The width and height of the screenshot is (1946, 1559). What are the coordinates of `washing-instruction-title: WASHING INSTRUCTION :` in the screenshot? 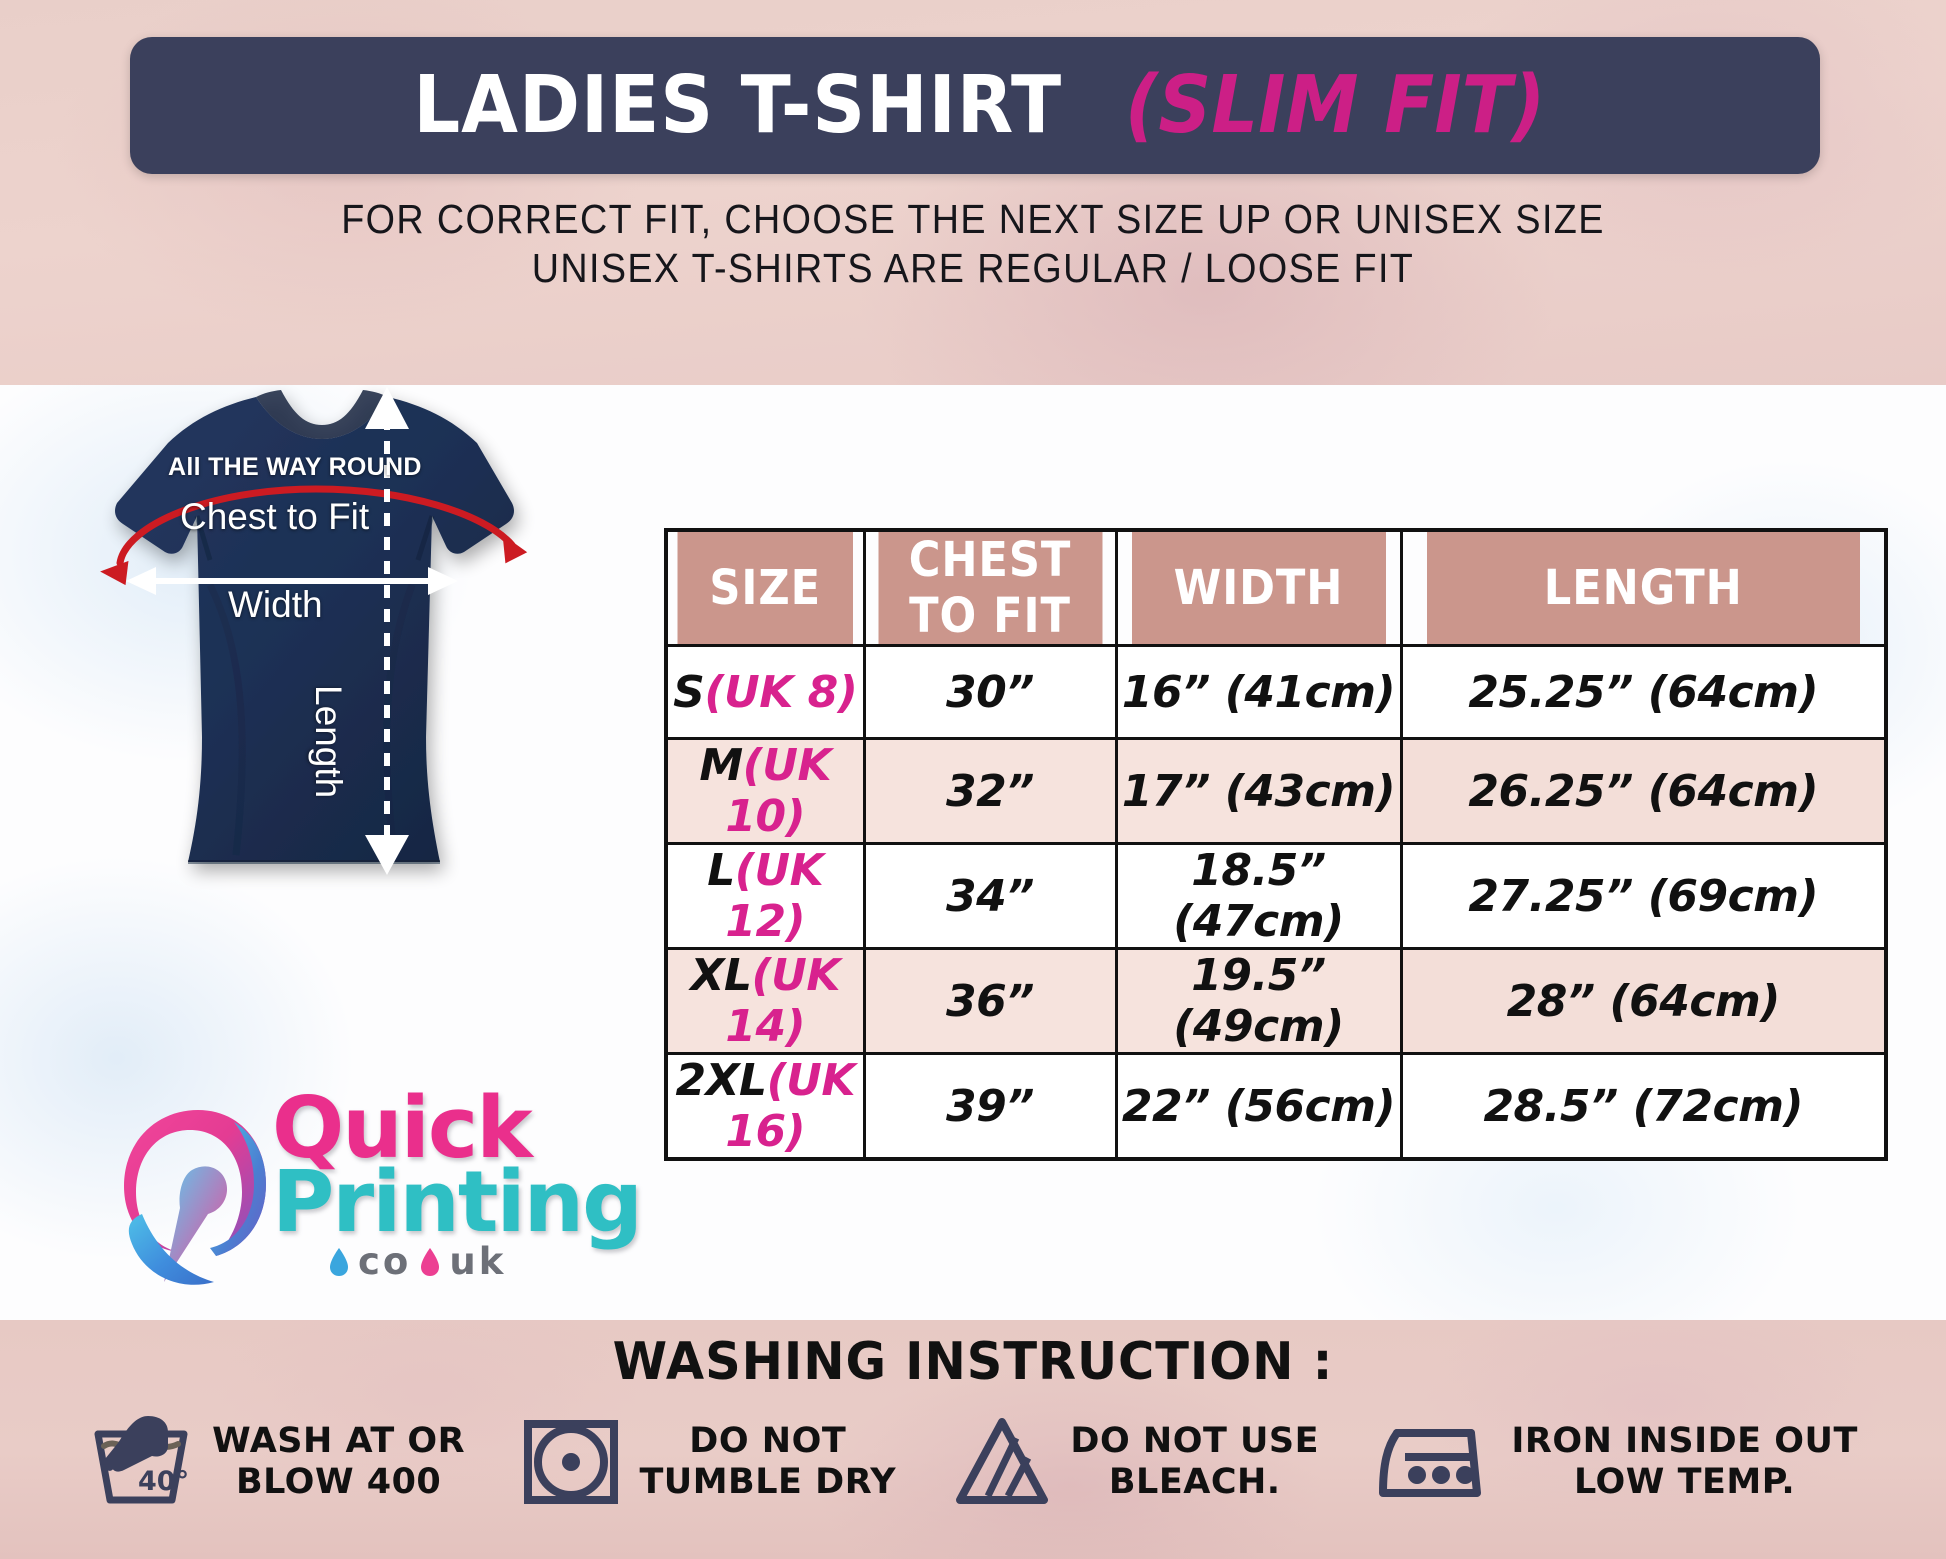 It's located at (973, 1362).